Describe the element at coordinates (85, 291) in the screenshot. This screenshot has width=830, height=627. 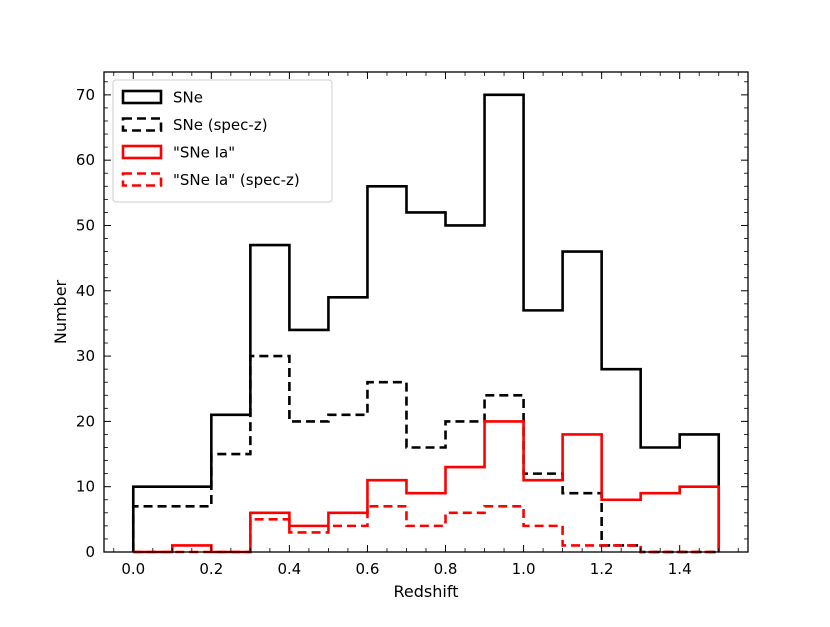
I see `y-tick-label: 40` at that location.